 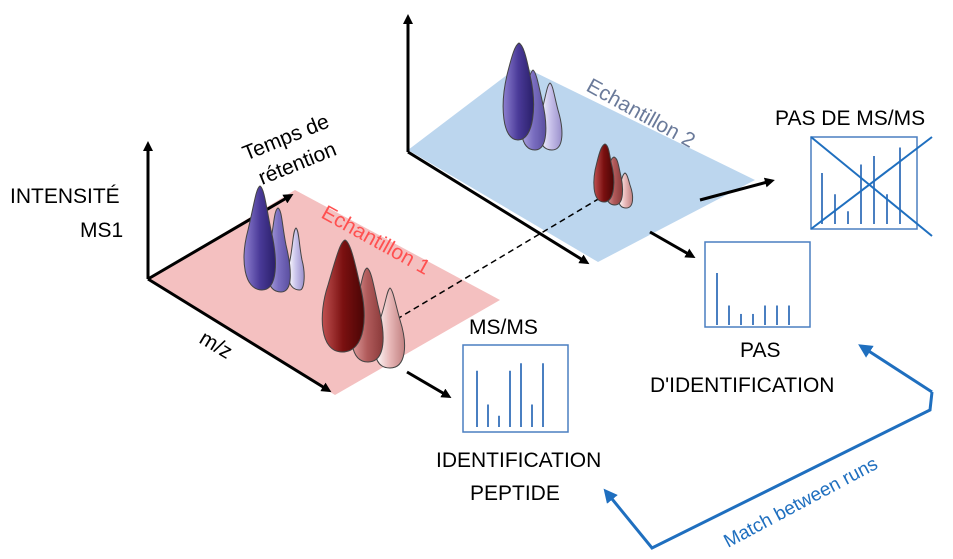 What do you see at coordinates (65, 196) in the screenshot?
I see `intensity-label-line1: INTENSITÉ` at bounding box center [65, 196].